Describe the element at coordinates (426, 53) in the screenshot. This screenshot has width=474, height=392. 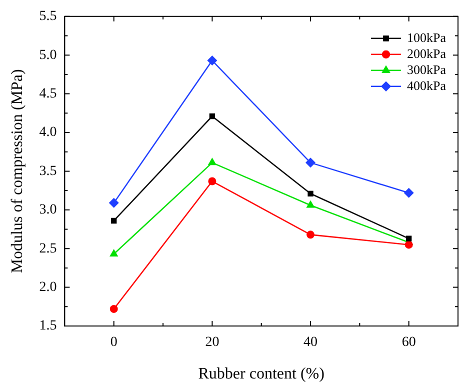
I see `legend-label: 200kPa` at that location.